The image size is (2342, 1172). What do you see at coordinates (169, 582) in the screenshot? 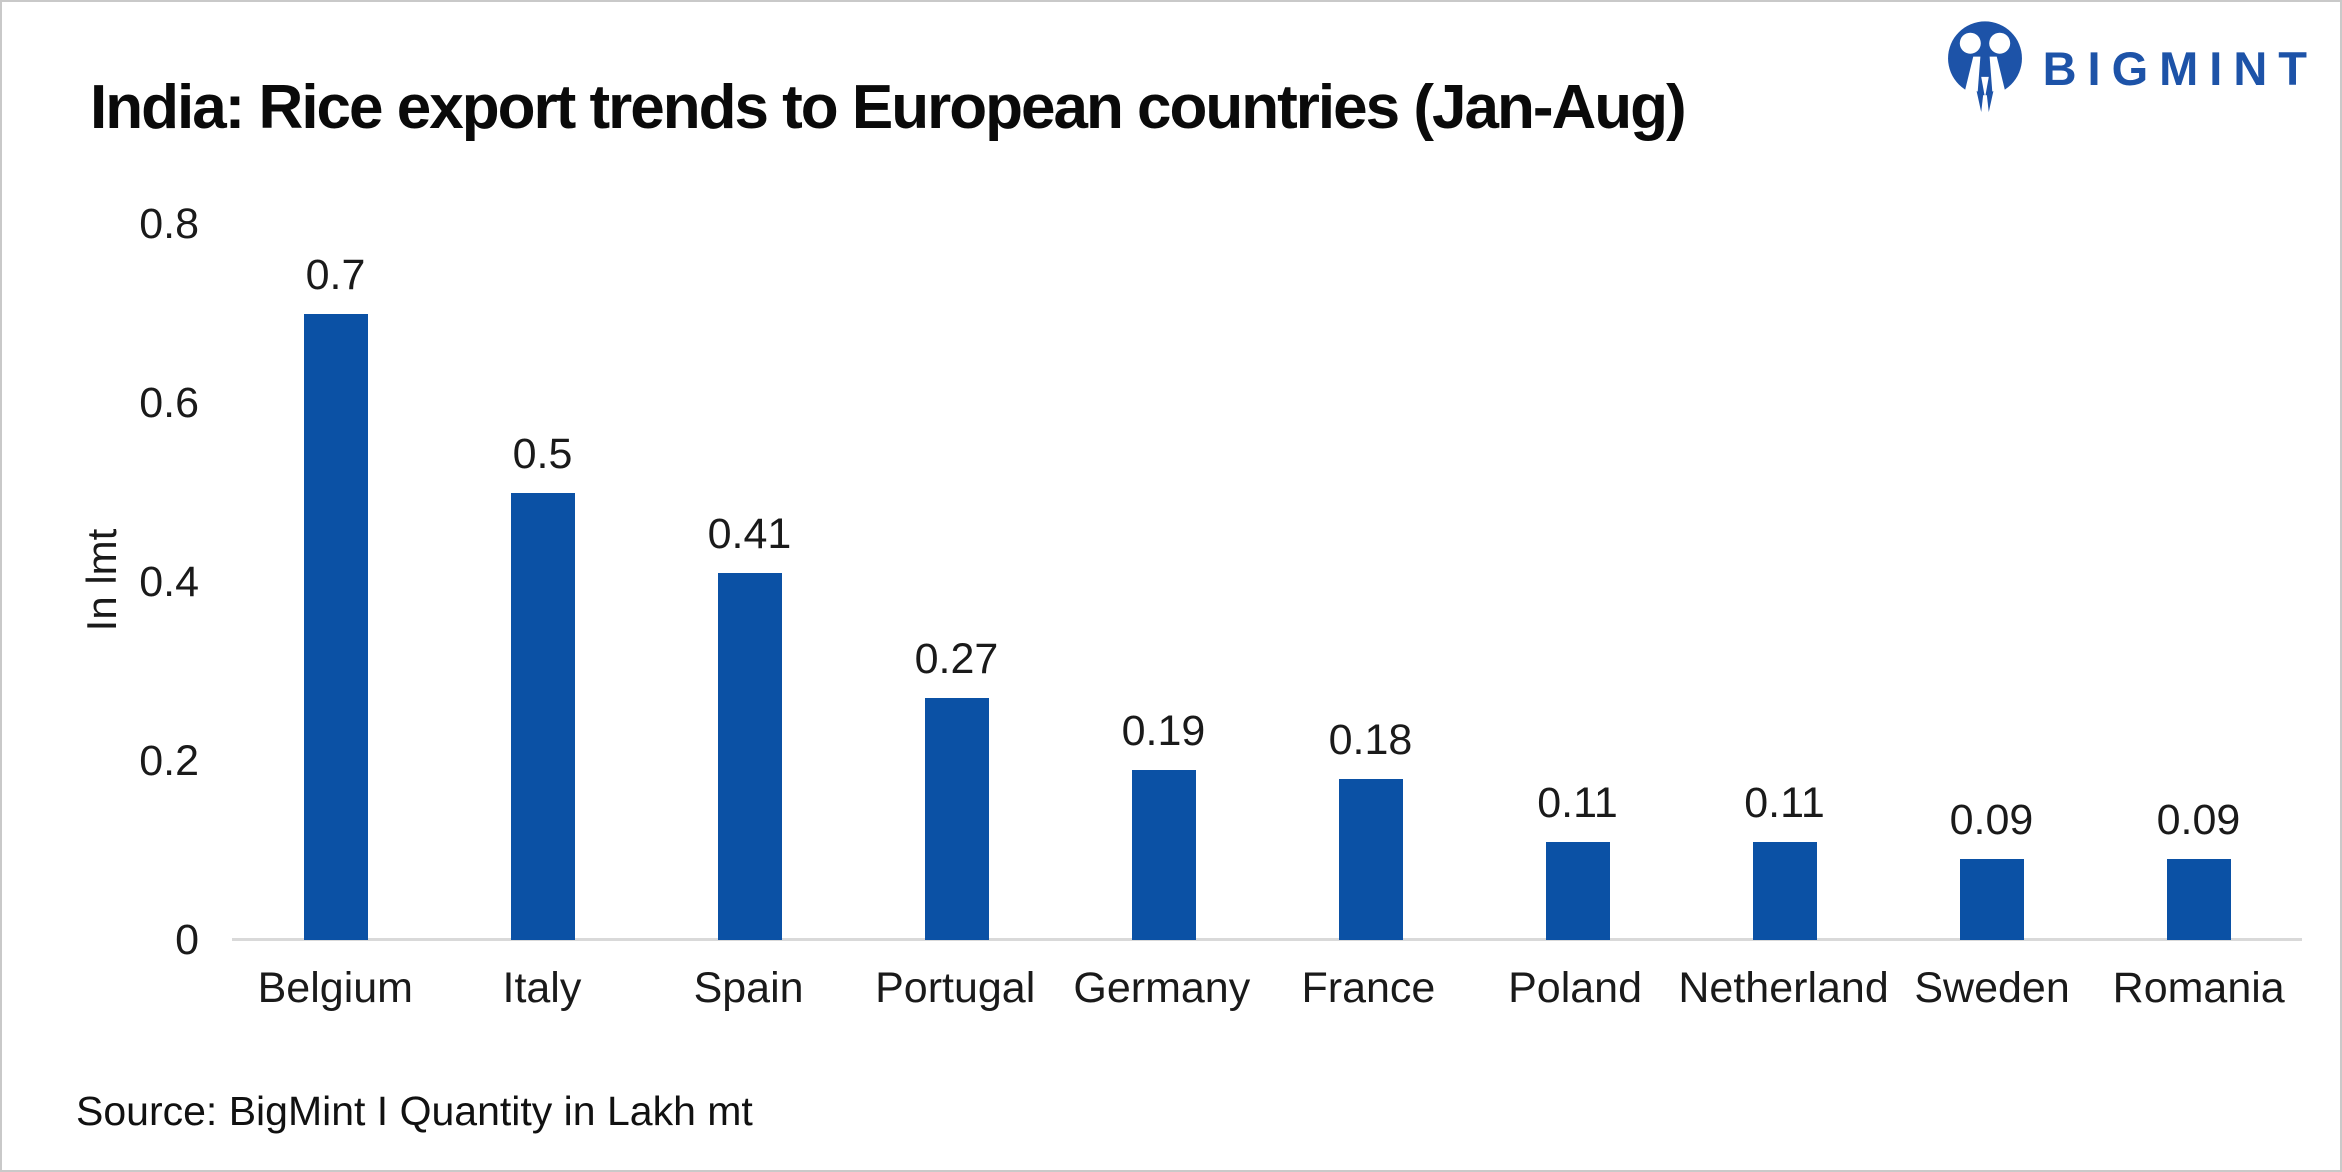
I see `y-axis-tick-label: 0.4` at bounding box center [169, 582].